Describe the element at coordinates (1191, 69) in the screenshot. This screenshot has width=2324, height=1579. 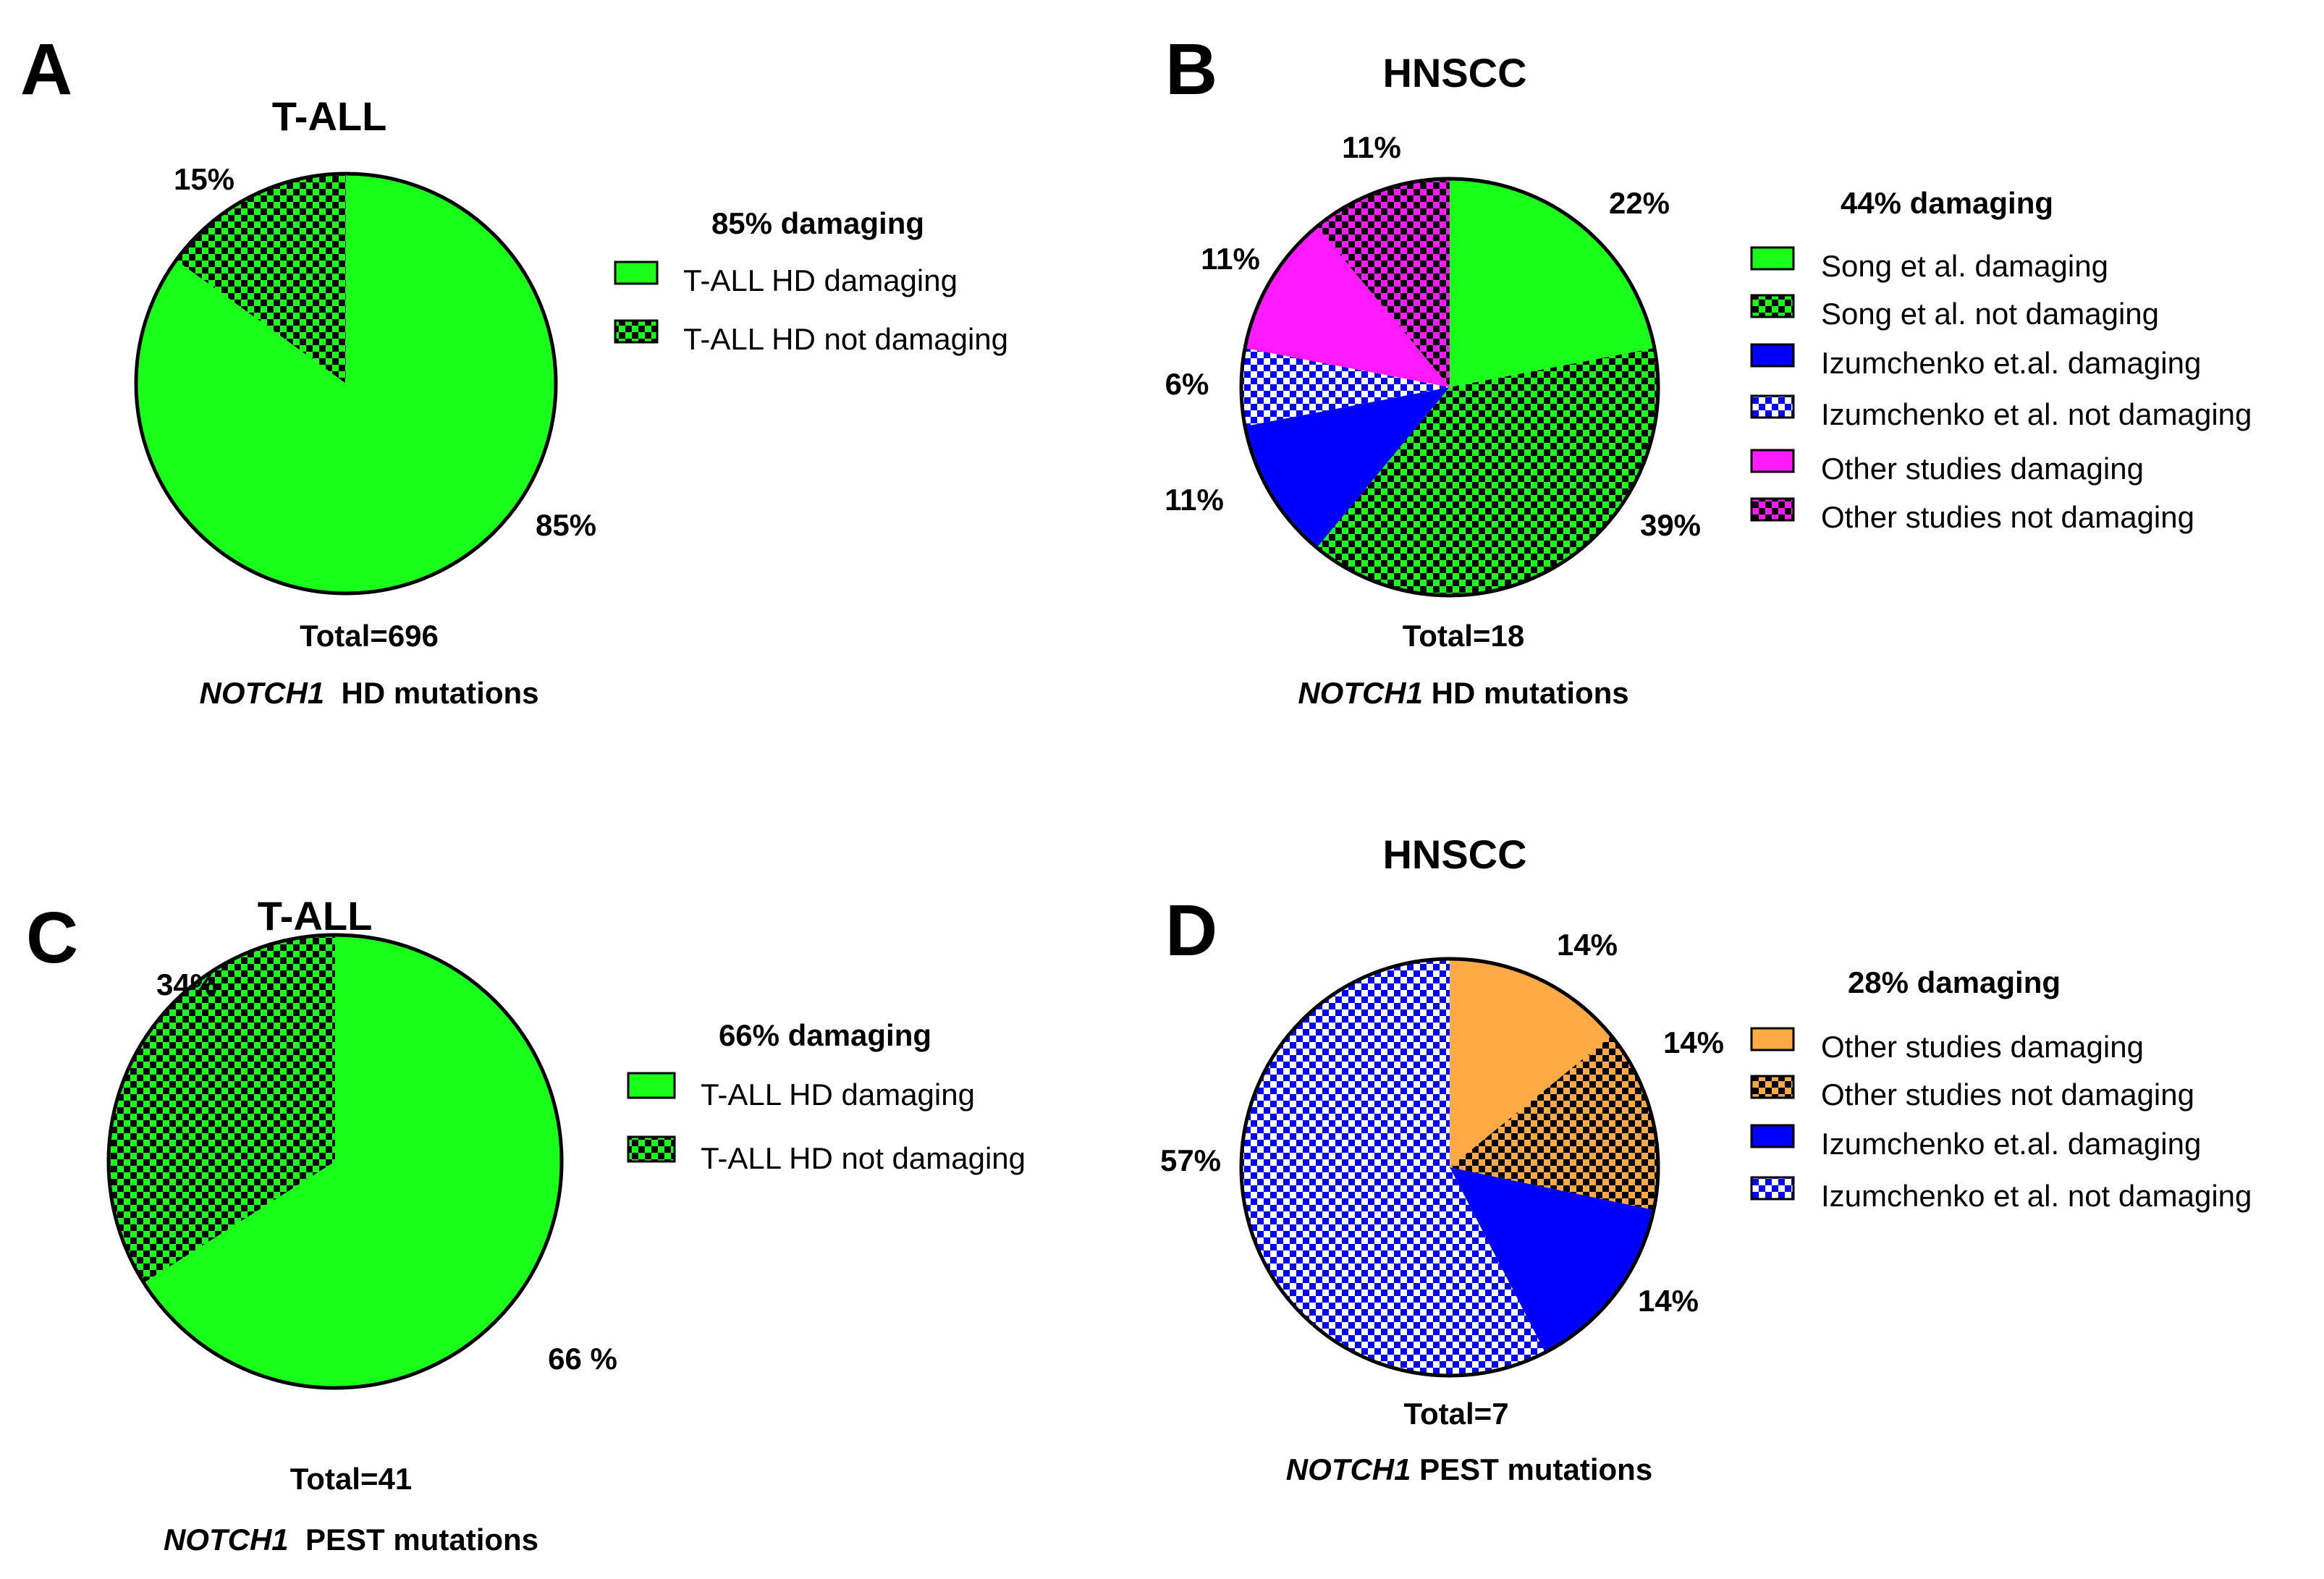
I see `panel-letter-b: B` at that location.